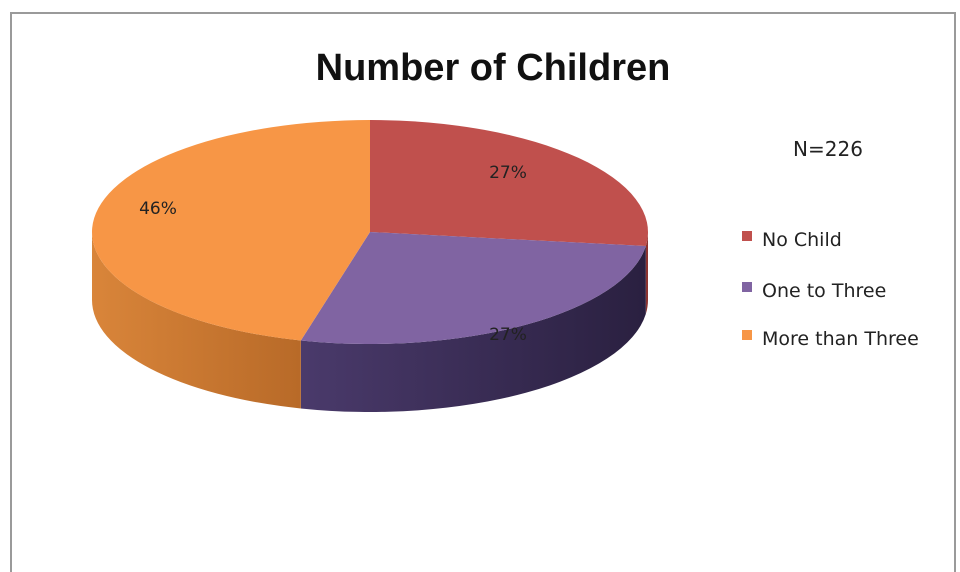 The height and width of the screenshot is (572, 960). I want to click on sample-size-note: N=226, so click(828, 149).